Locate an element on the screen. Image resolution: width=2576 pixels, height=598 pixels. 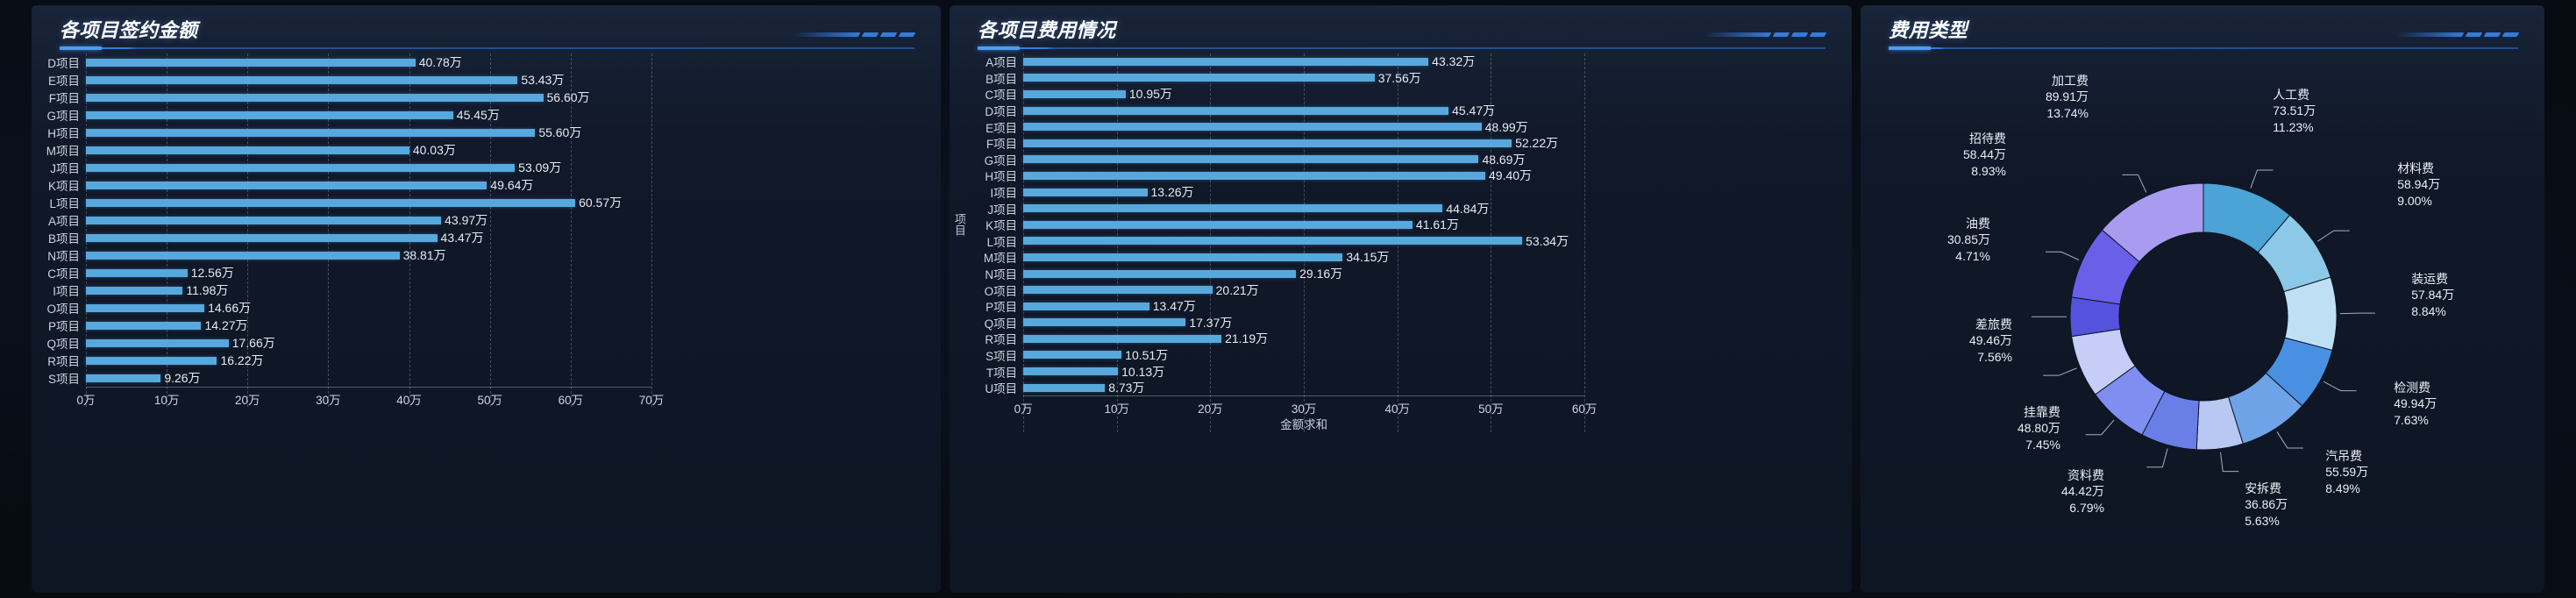
bar-row: R项目 16.22万 is located at coordinates (479, 360).